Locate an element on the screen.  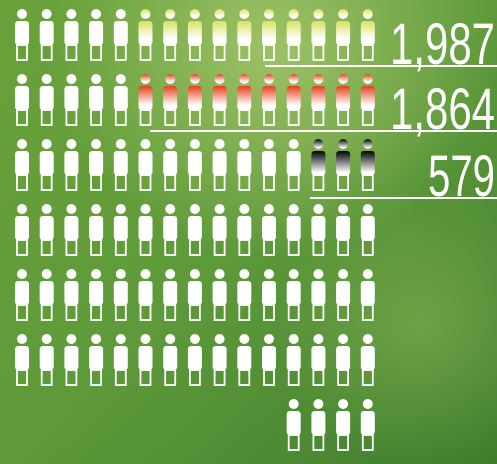
counter: 579 is located at coordinates (461, 176).